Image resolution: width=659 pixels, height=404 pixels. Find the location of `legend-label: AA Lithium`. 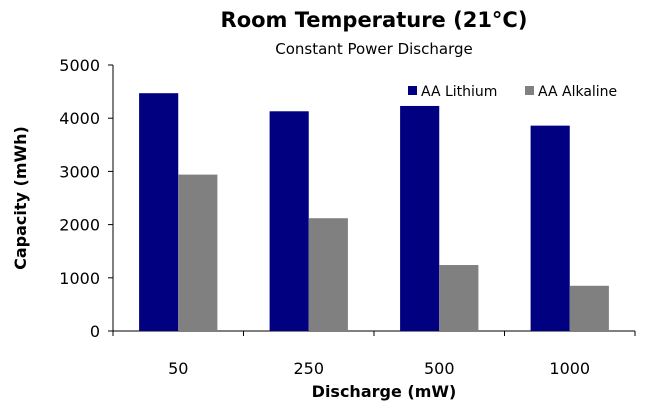

legend-label: AA Lithium is located at coordinates (459, 92).